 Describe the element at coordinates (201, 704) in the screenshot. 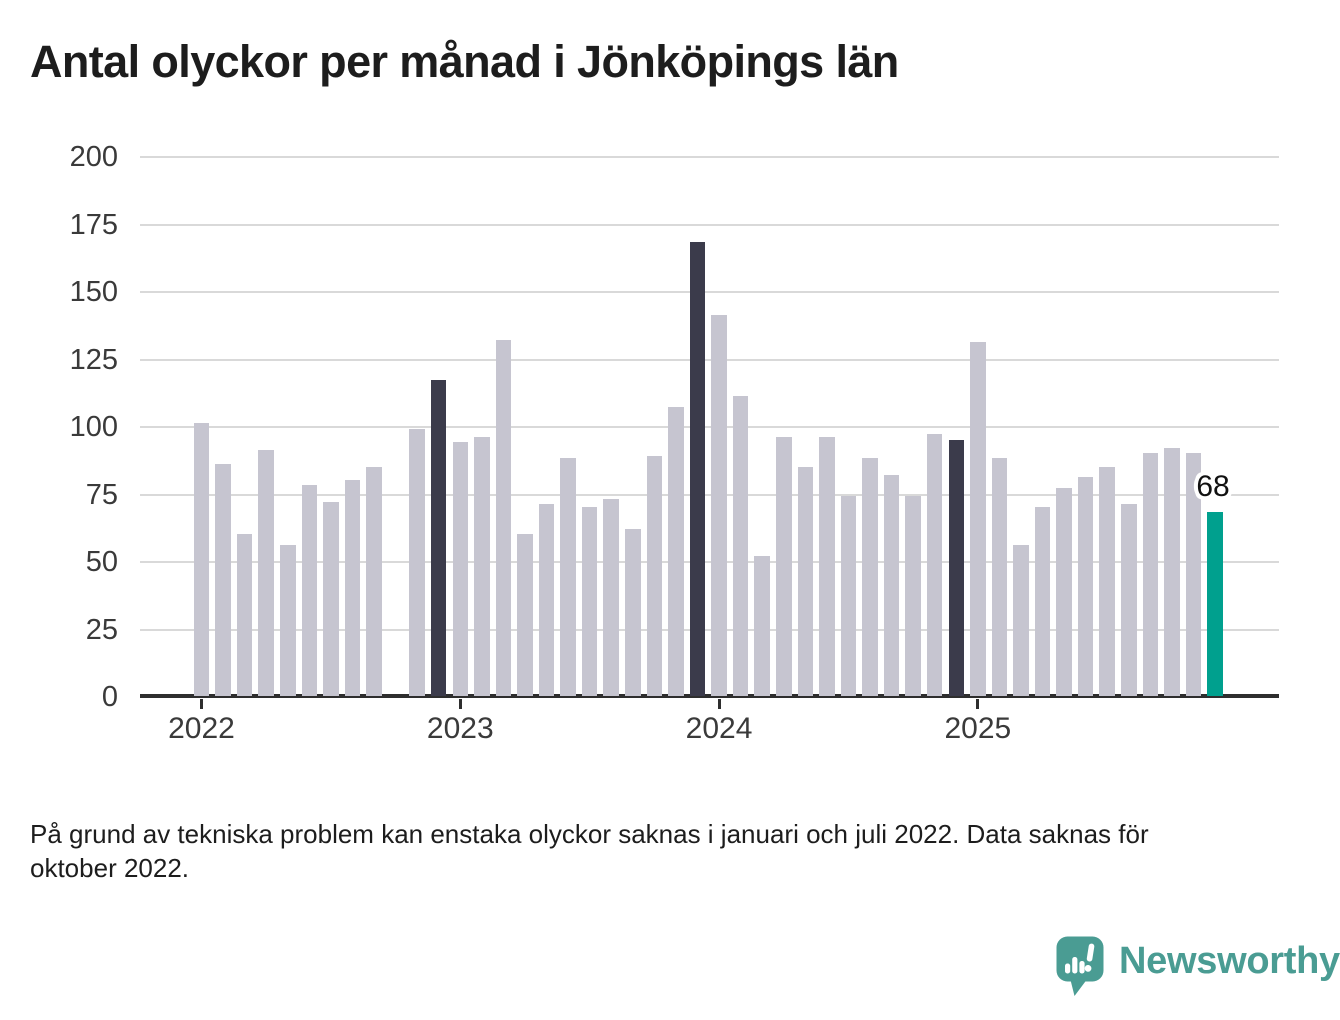

I see `x-axis-tick-2022` at that location.